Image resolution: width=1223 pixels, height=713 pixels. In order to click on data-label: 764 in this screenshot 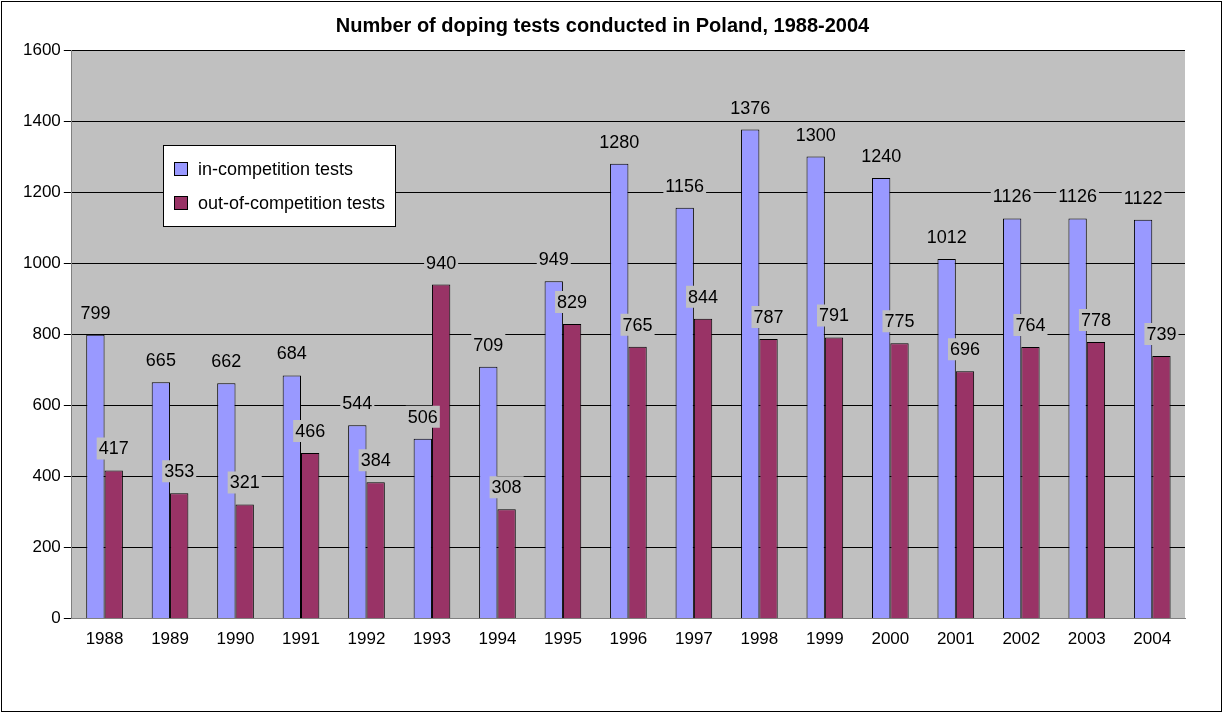, I will do `click(1030, 325)`.